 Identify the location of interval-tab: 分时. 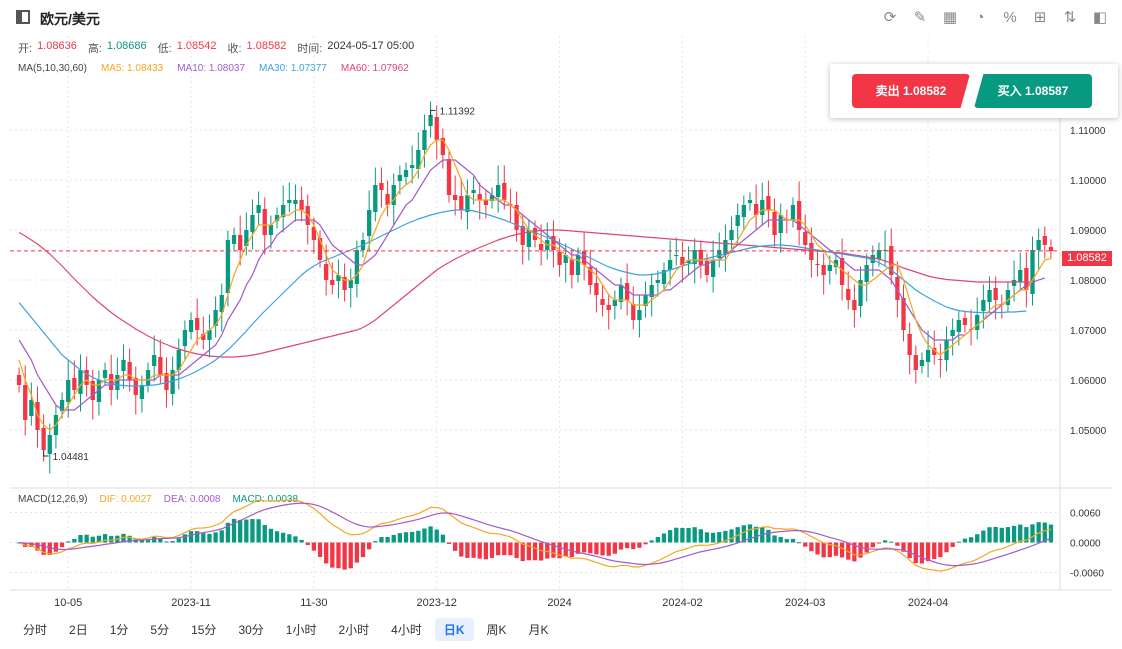
(35, 630).